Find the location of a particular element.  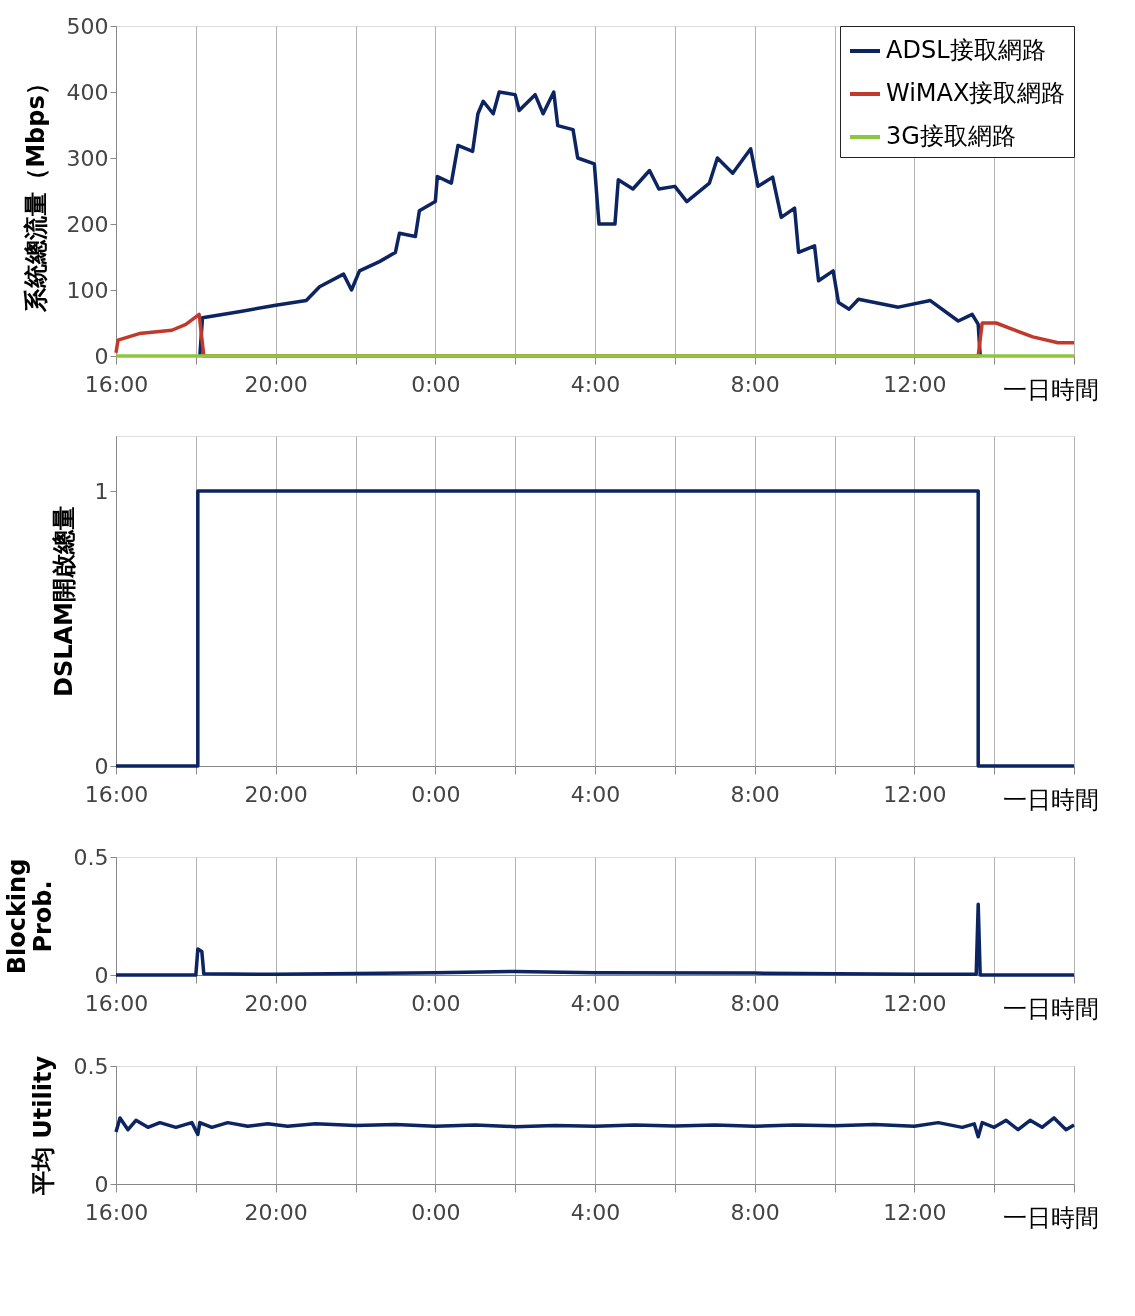

y-tick-label: 500 is located at coordinates (87, 26).